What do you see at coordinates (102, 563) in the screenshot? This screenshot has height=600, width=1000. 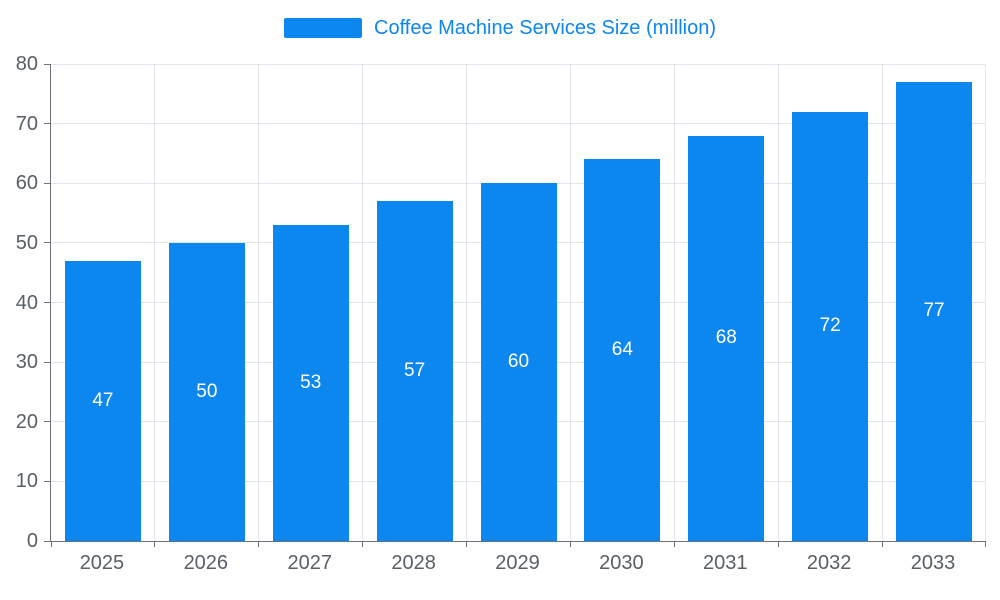 I see `x-axis-tick-label: 2025` at bounding box center [102, 563].